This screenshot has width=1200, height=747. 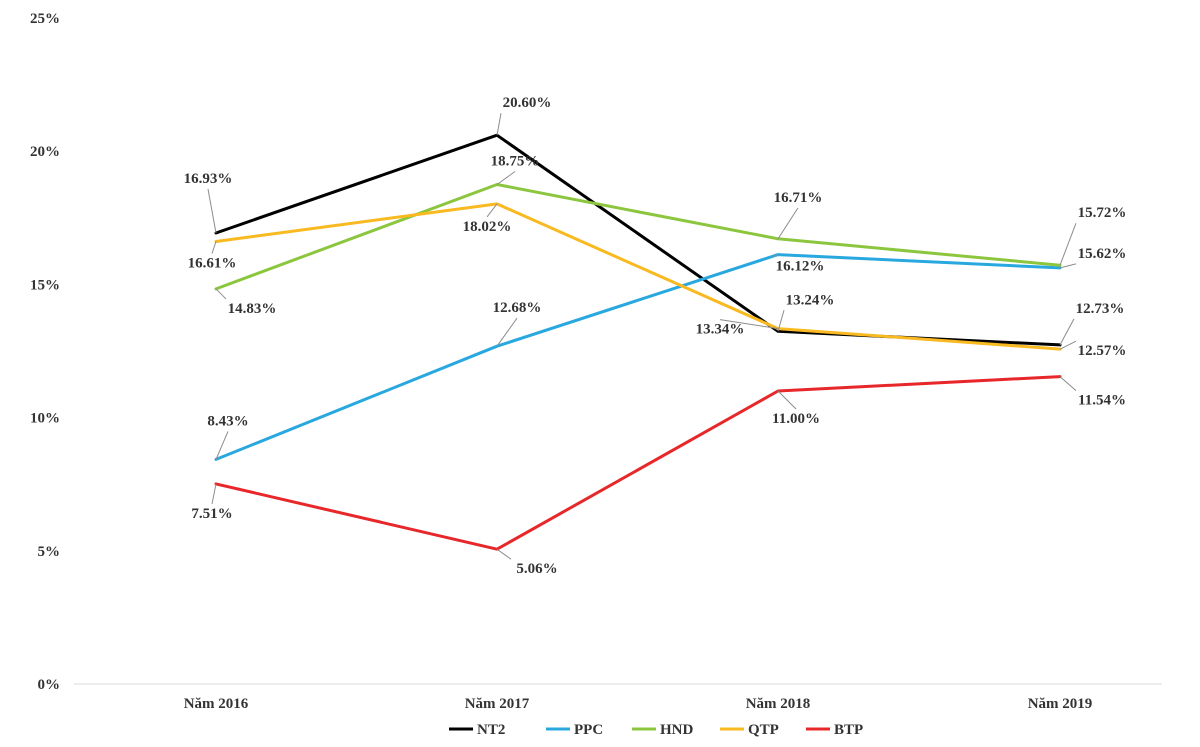 I want to click on y-axis: 0% 5% 10% 15% 20% 25%, so click(x=45, y=352).